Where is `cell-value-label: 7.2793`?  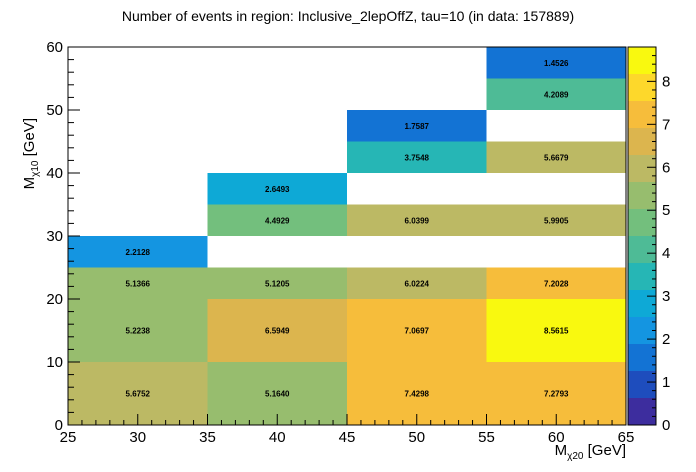
cell-value-label: 7.2793 is located at coordinates (556, 394).